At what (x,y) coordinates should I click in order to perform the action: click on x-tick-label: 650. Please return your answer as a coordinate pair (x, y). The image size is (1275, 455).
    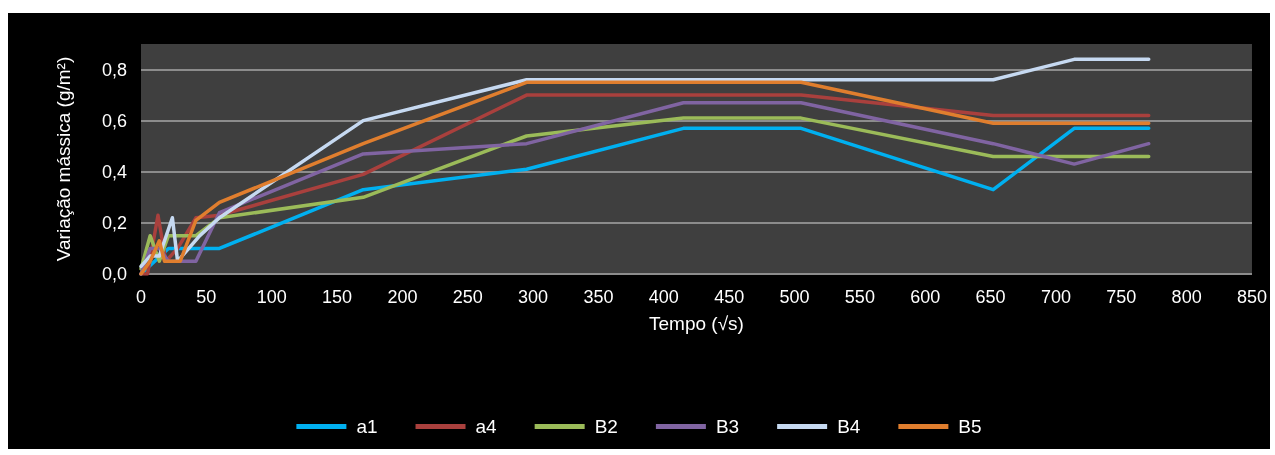
    Looking at the image, I should click on (990, 297).